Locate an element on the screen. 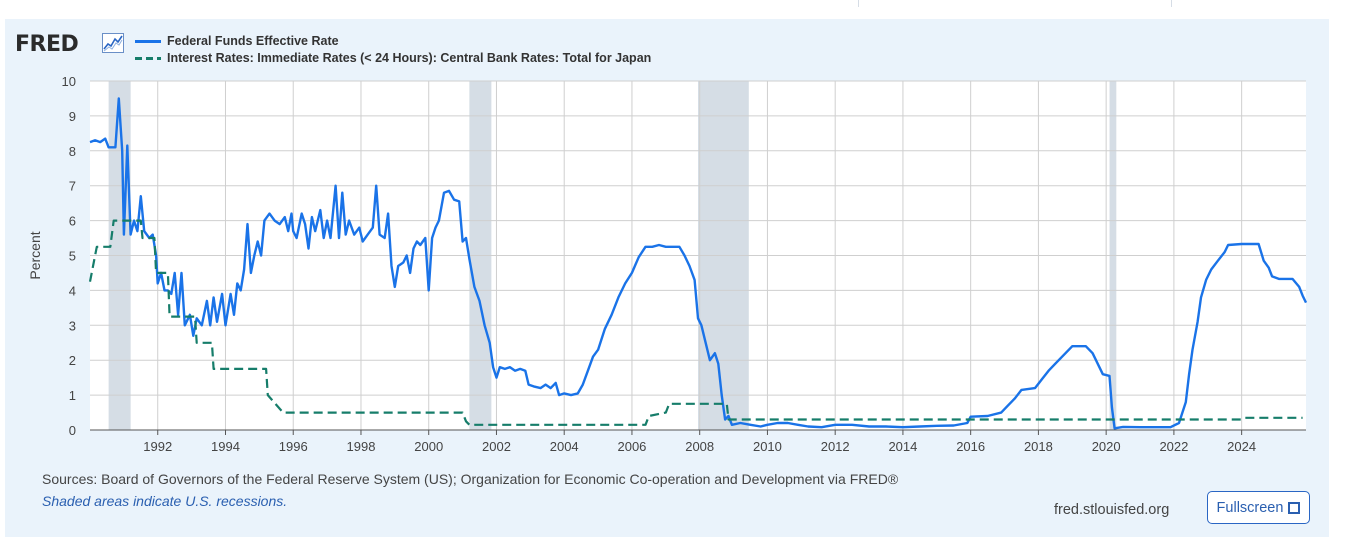 The height and width of the screenshot is (549, 1345). line-chart-icon is located at coordinates (113, 43).